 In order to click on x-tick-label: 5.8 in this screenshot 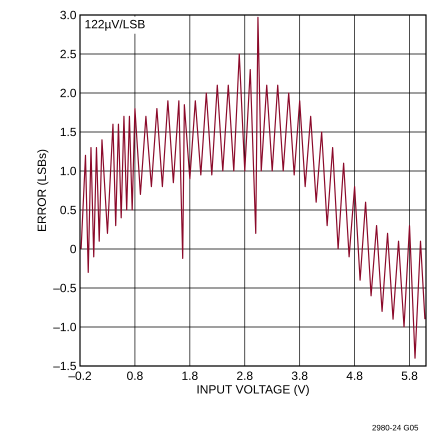, I will do `click(410, 376)`.